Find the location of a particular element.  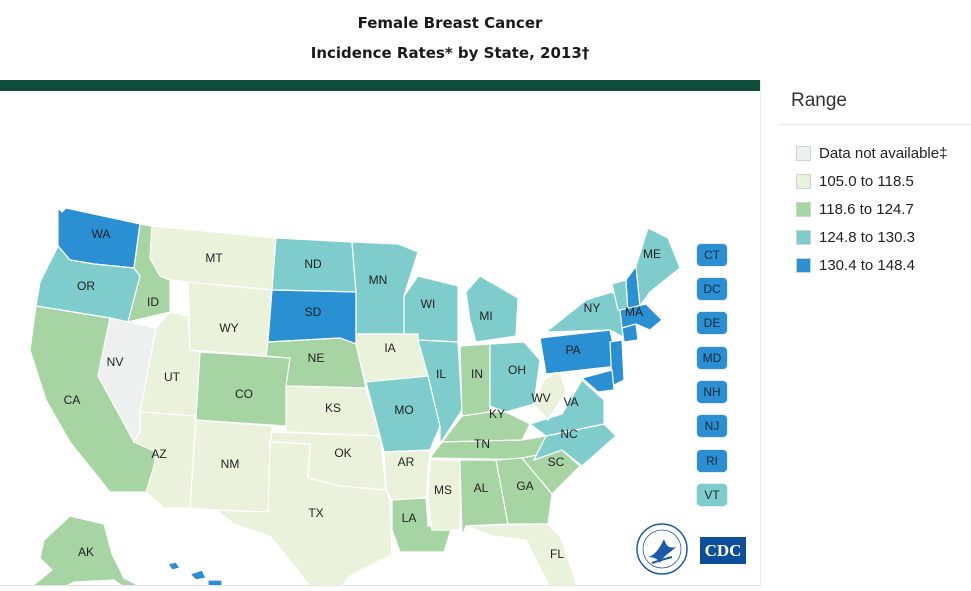

state-label-IA: IA is located at coordinates (389, 348).